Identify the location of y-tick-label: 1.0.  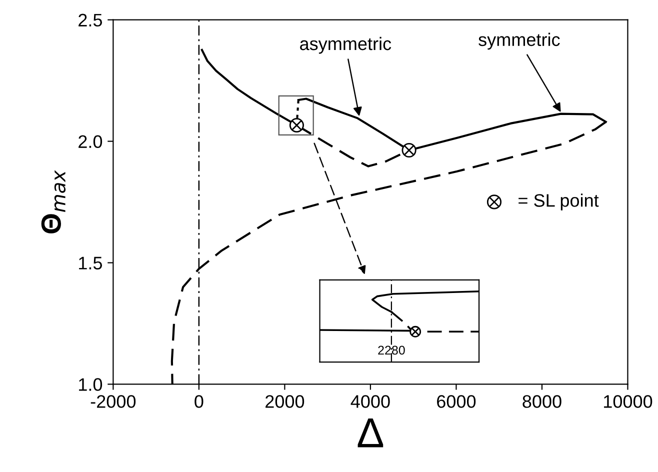
(90, 384).